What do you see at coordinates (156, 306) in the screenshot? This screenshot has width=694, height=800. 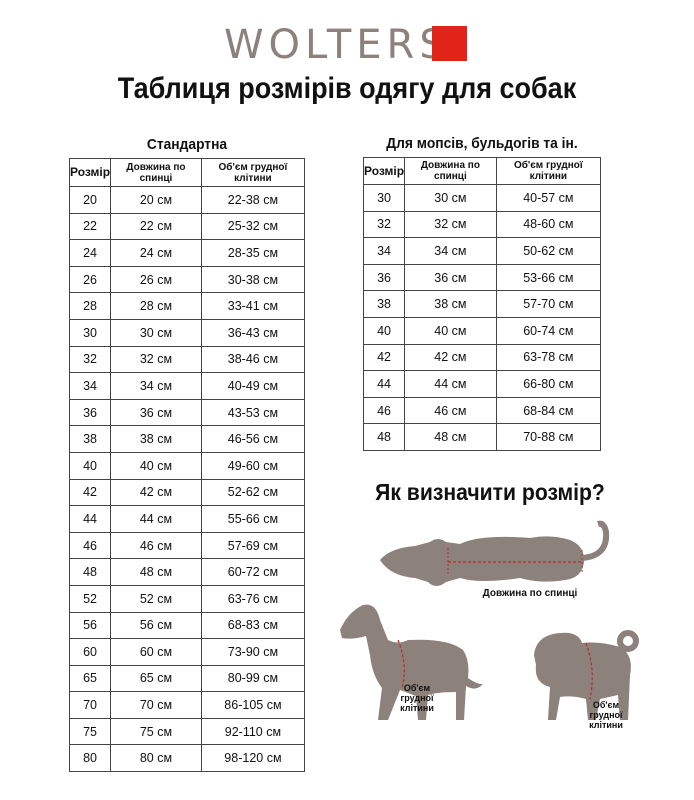 I see `table-cell: 28 см` at bounding box center [156, 306].